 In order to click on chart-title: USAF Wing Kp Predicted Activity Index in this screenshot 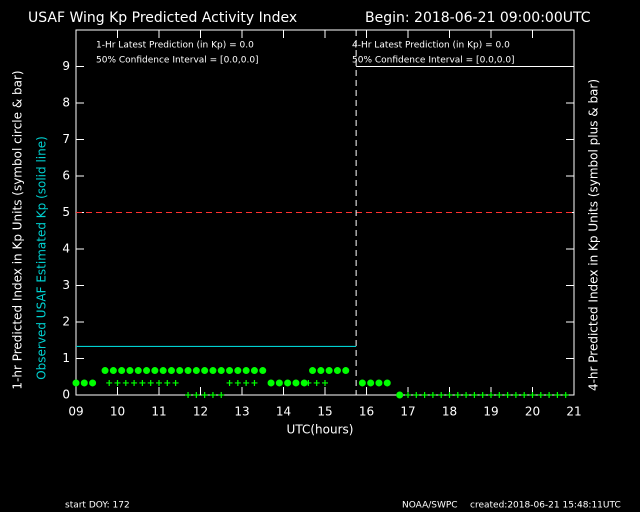, I will do `click(162, 18)`.